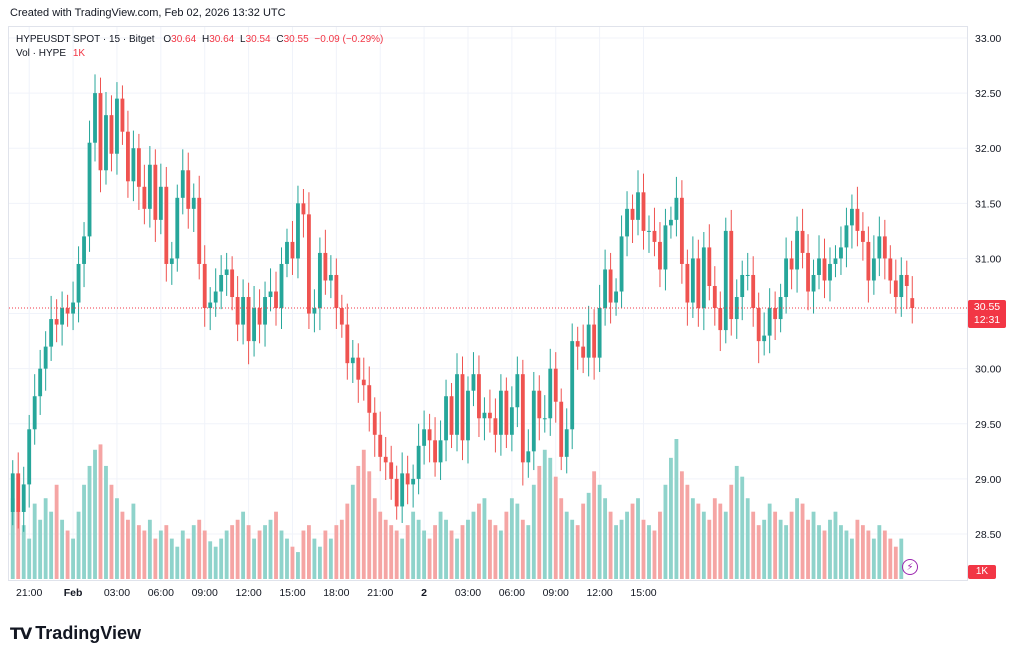  Describe the element at coordinates (512, 593) in the screenshot. I see `x-tick-label: 06:00` at that location.